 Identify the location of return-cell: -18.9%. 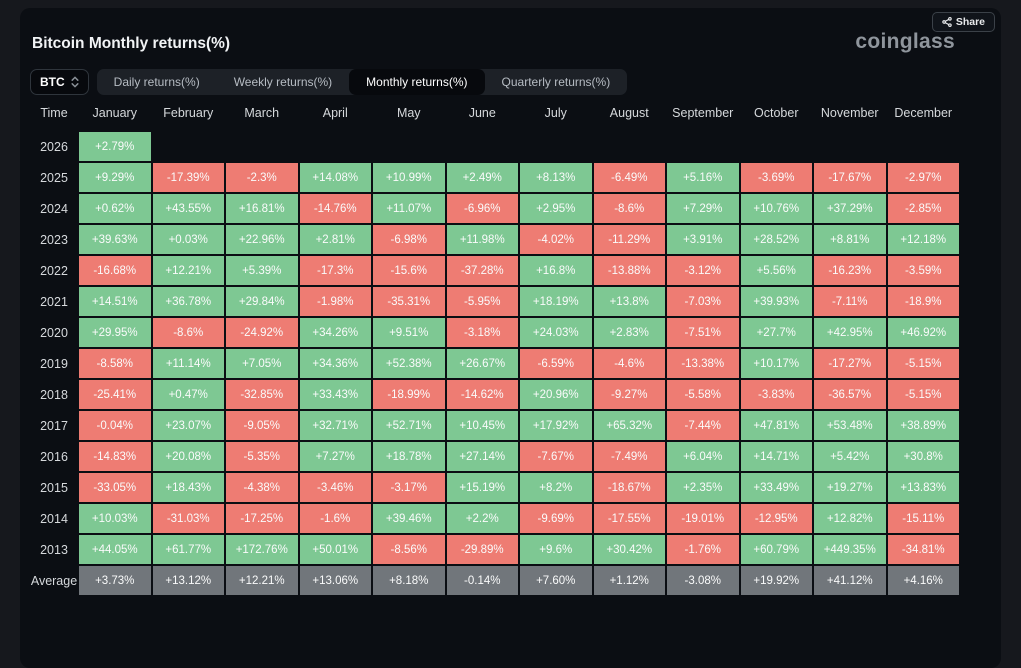
(923, 301).